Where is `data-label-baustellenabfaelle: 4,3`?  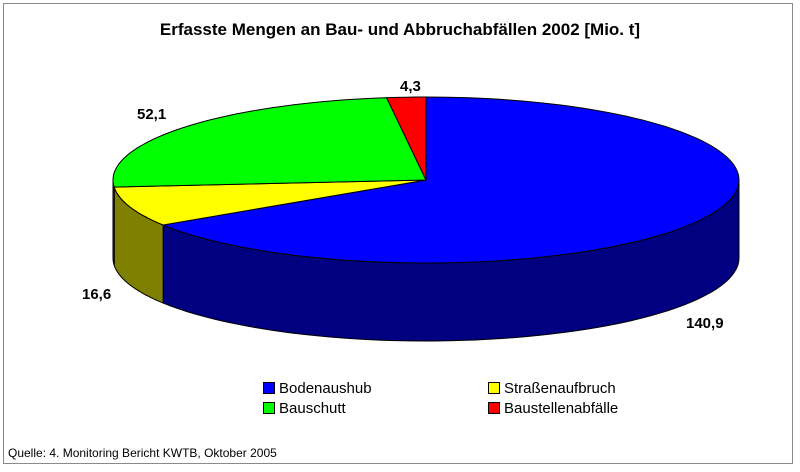
data-label-baustellenabfaelle: 4,3 is located at coordinates (410, 86).